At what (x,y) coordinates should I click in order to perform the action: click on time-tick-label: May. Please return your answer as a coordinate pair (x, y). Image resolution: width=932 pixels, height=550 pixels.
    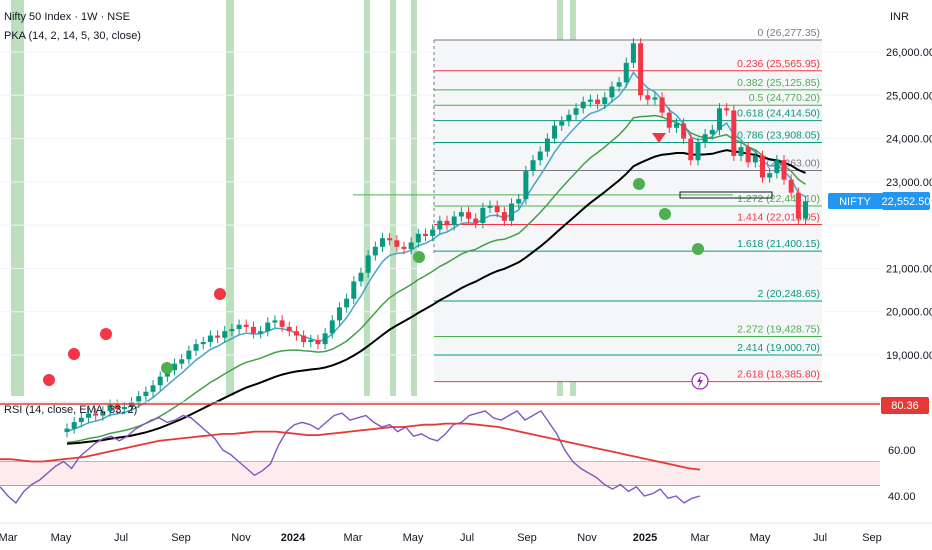
    Looking at the image, I should click on (760, 538).